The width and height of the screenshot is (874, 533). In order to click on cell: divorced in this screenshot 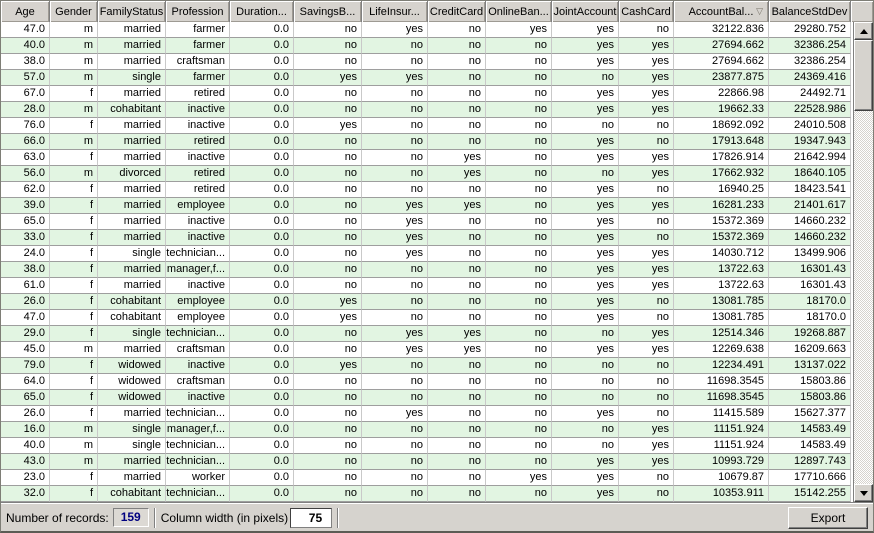, I will do `click(132, 174)`.